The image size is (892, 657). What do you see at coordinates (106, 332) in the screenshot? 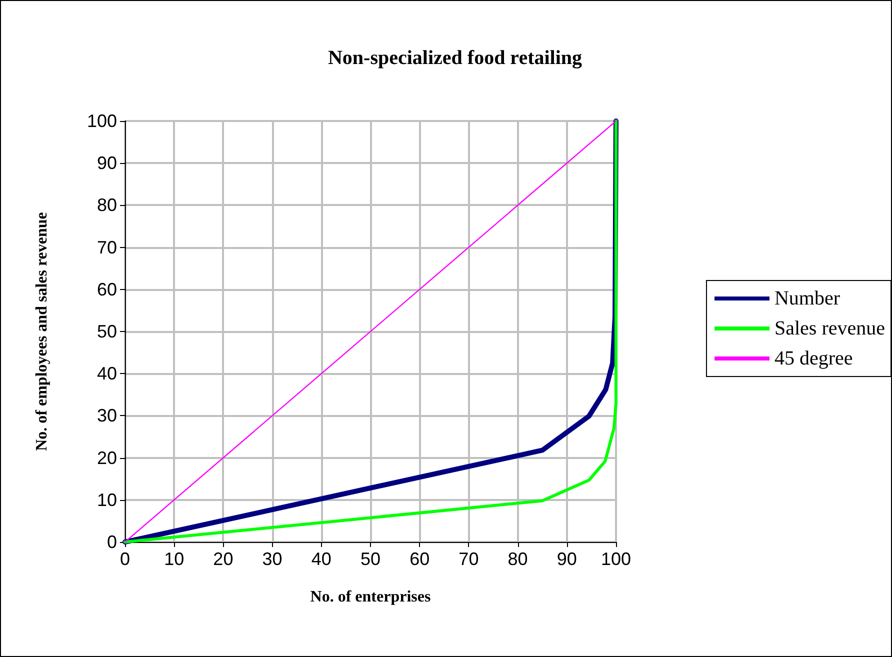
I see `y-tick-label: 50` at bounding box center [106, 332].